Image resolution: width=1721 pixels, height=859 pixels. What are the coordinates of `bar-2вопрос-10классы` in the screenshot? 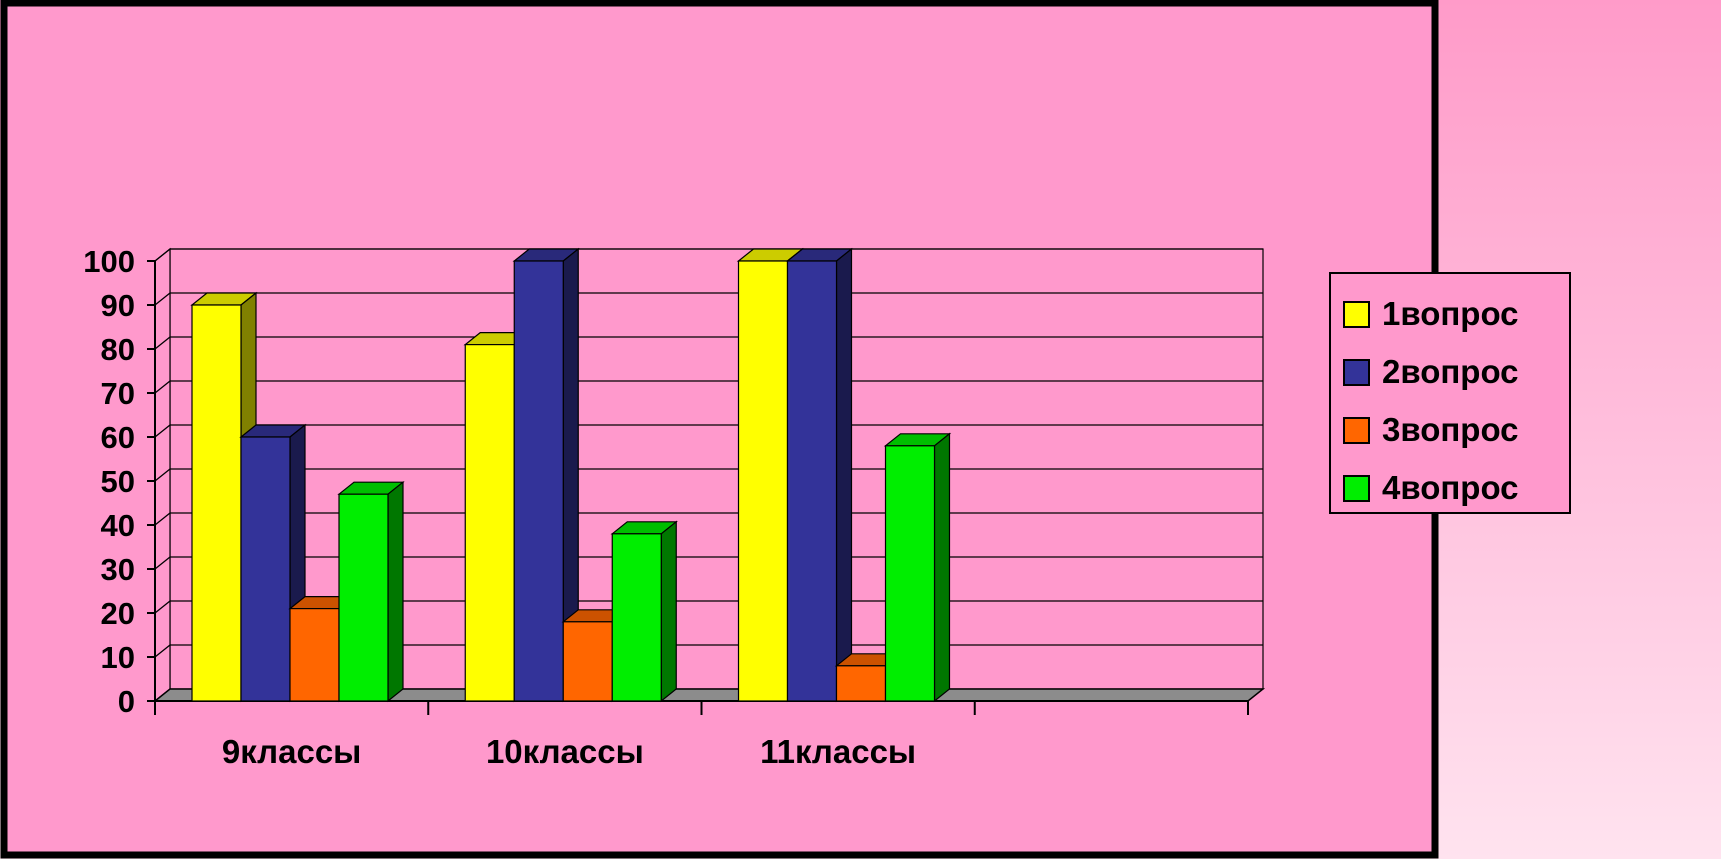 It's located at (546, 475).